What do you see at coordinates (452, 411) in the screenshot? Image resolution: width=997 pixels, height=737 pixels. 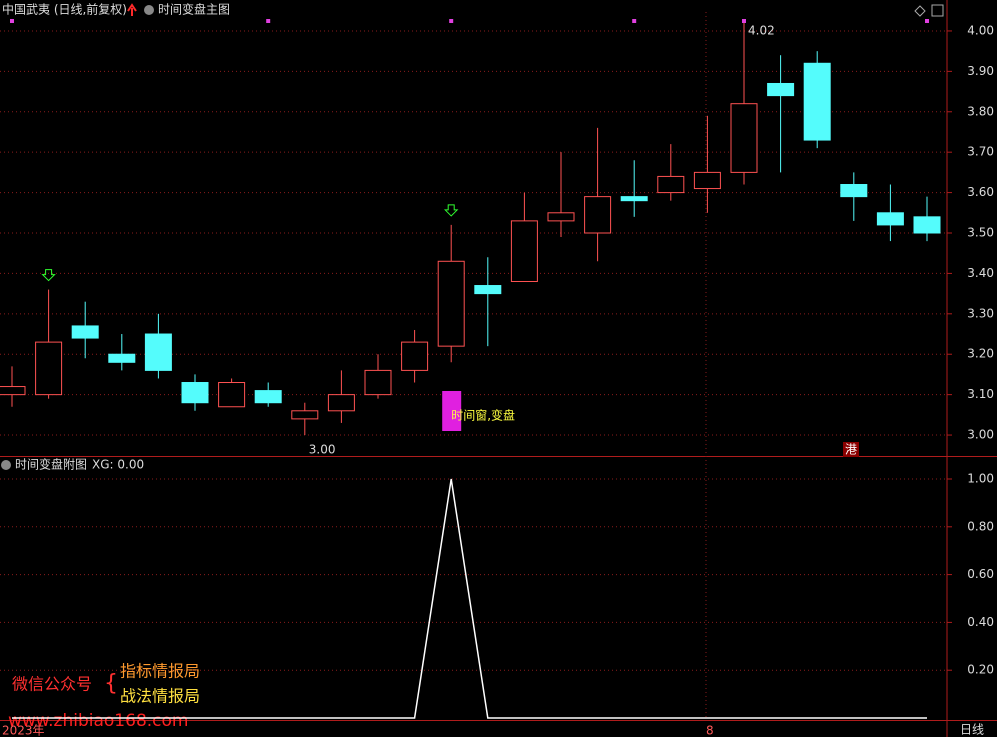 I see `time-window` at bounding box center [452, 411].